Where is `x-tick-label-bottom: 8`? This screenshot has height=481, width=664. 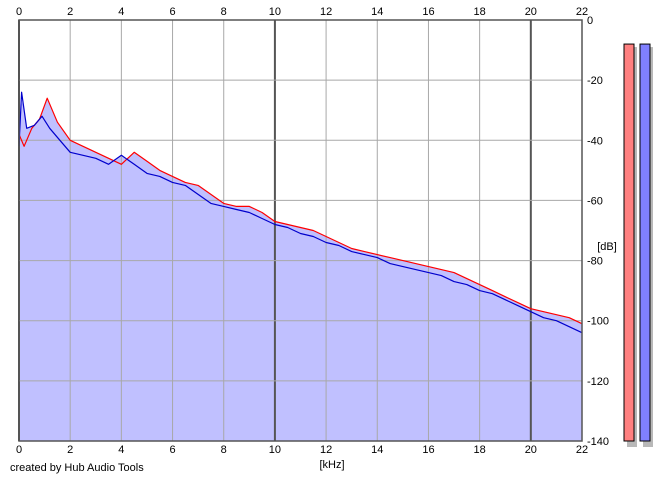 x-tick-label-bottom: 8 is located at coordinates (224, 450).